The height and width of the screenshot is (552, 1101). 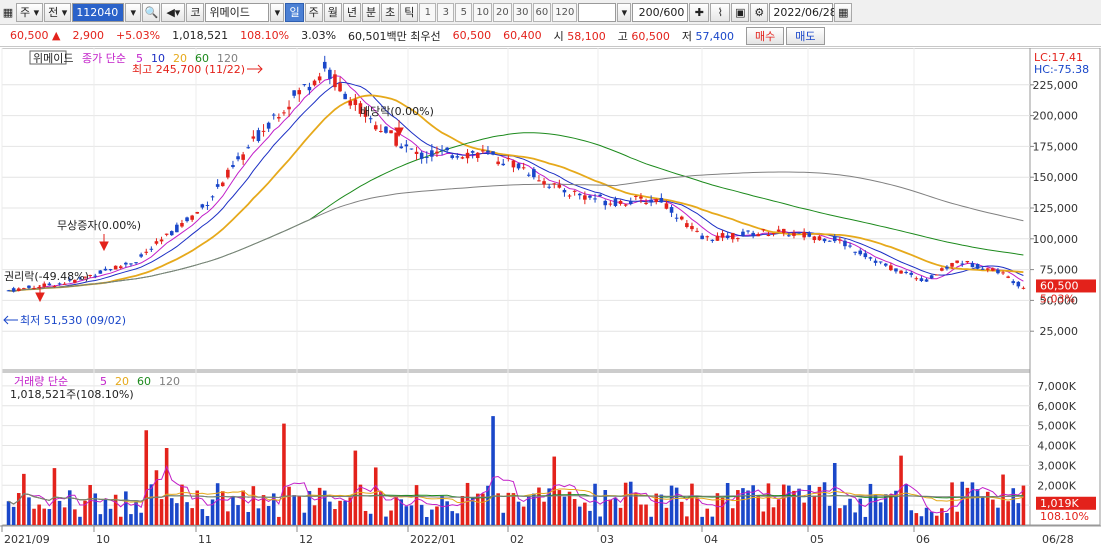 What do you see at coordinates (151, 12) in the screenshot?
I see `search-icon: 🔍` at bounding box center [151, 12].